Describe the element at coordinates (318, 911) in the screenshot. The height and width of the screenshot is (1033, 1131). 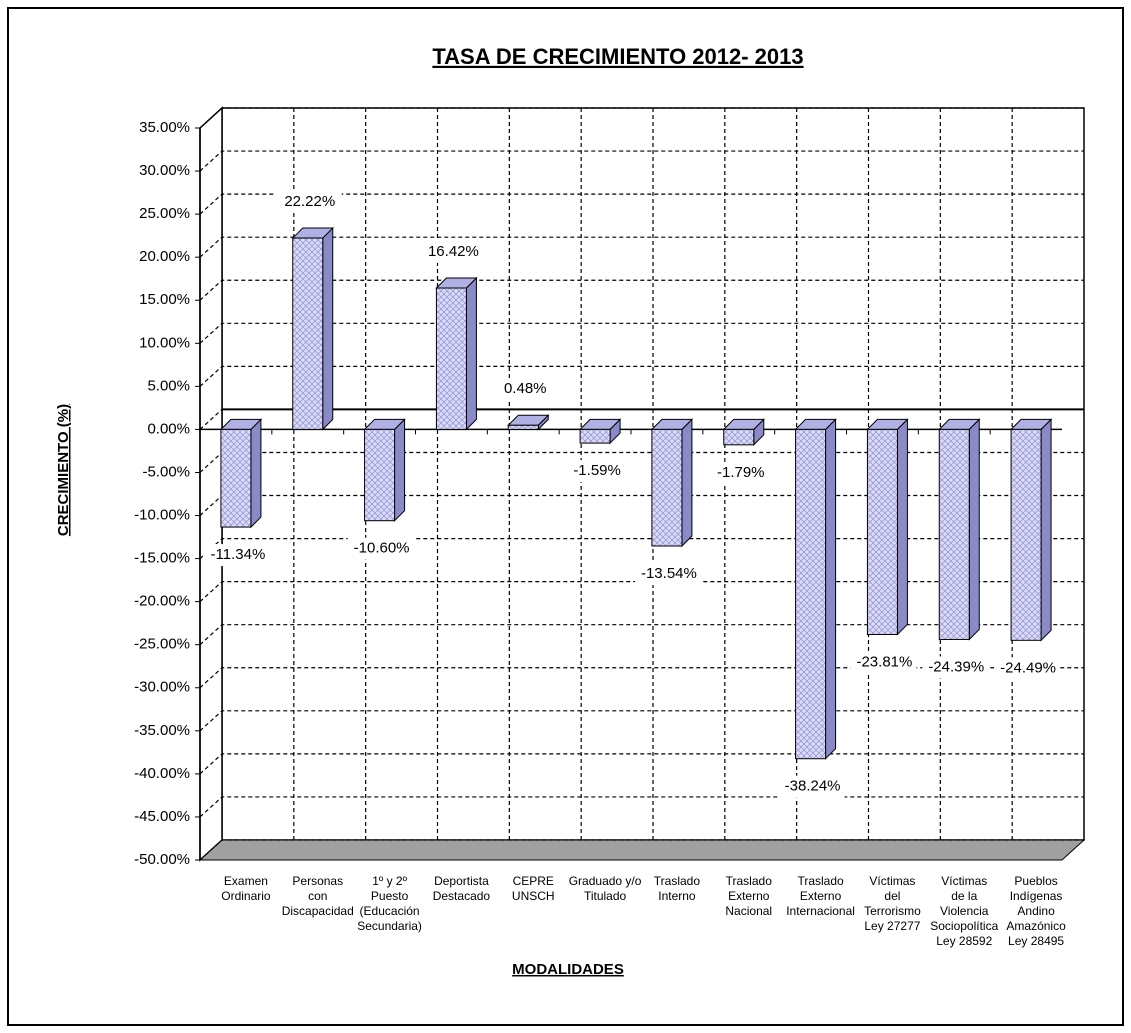
I see `x-tick-label-line: Discapacidad` at that location.